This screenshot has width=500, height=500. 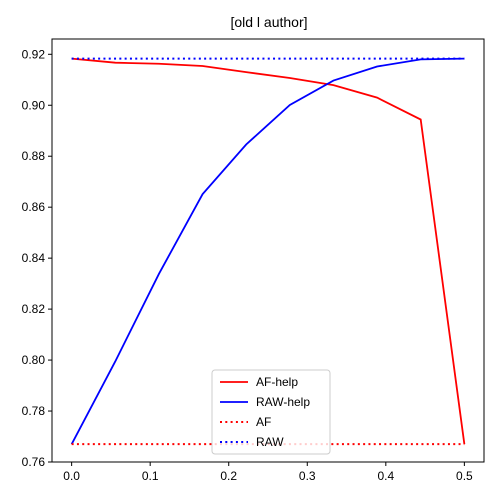 I want to click on y-tick-label: 0.90, so click(x=34, y=105).